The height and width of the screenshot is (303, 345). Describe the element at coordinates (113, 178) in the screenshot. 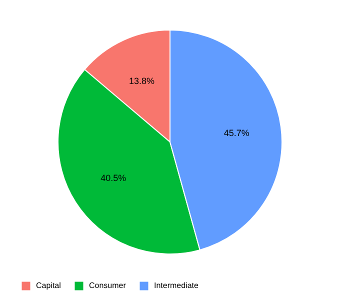

I see `data-label: 40.5%` at that location.